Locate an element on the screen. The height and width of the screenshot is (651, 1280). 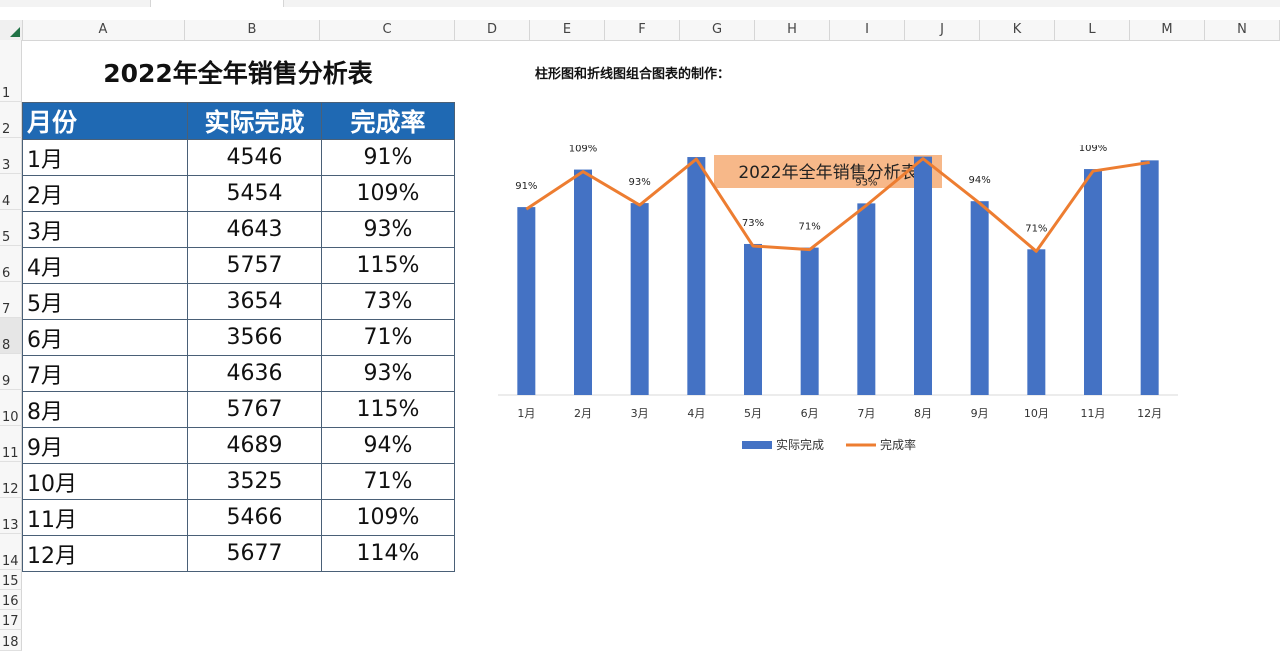
row-header-16: 16 is located at coordinates (11, 600).